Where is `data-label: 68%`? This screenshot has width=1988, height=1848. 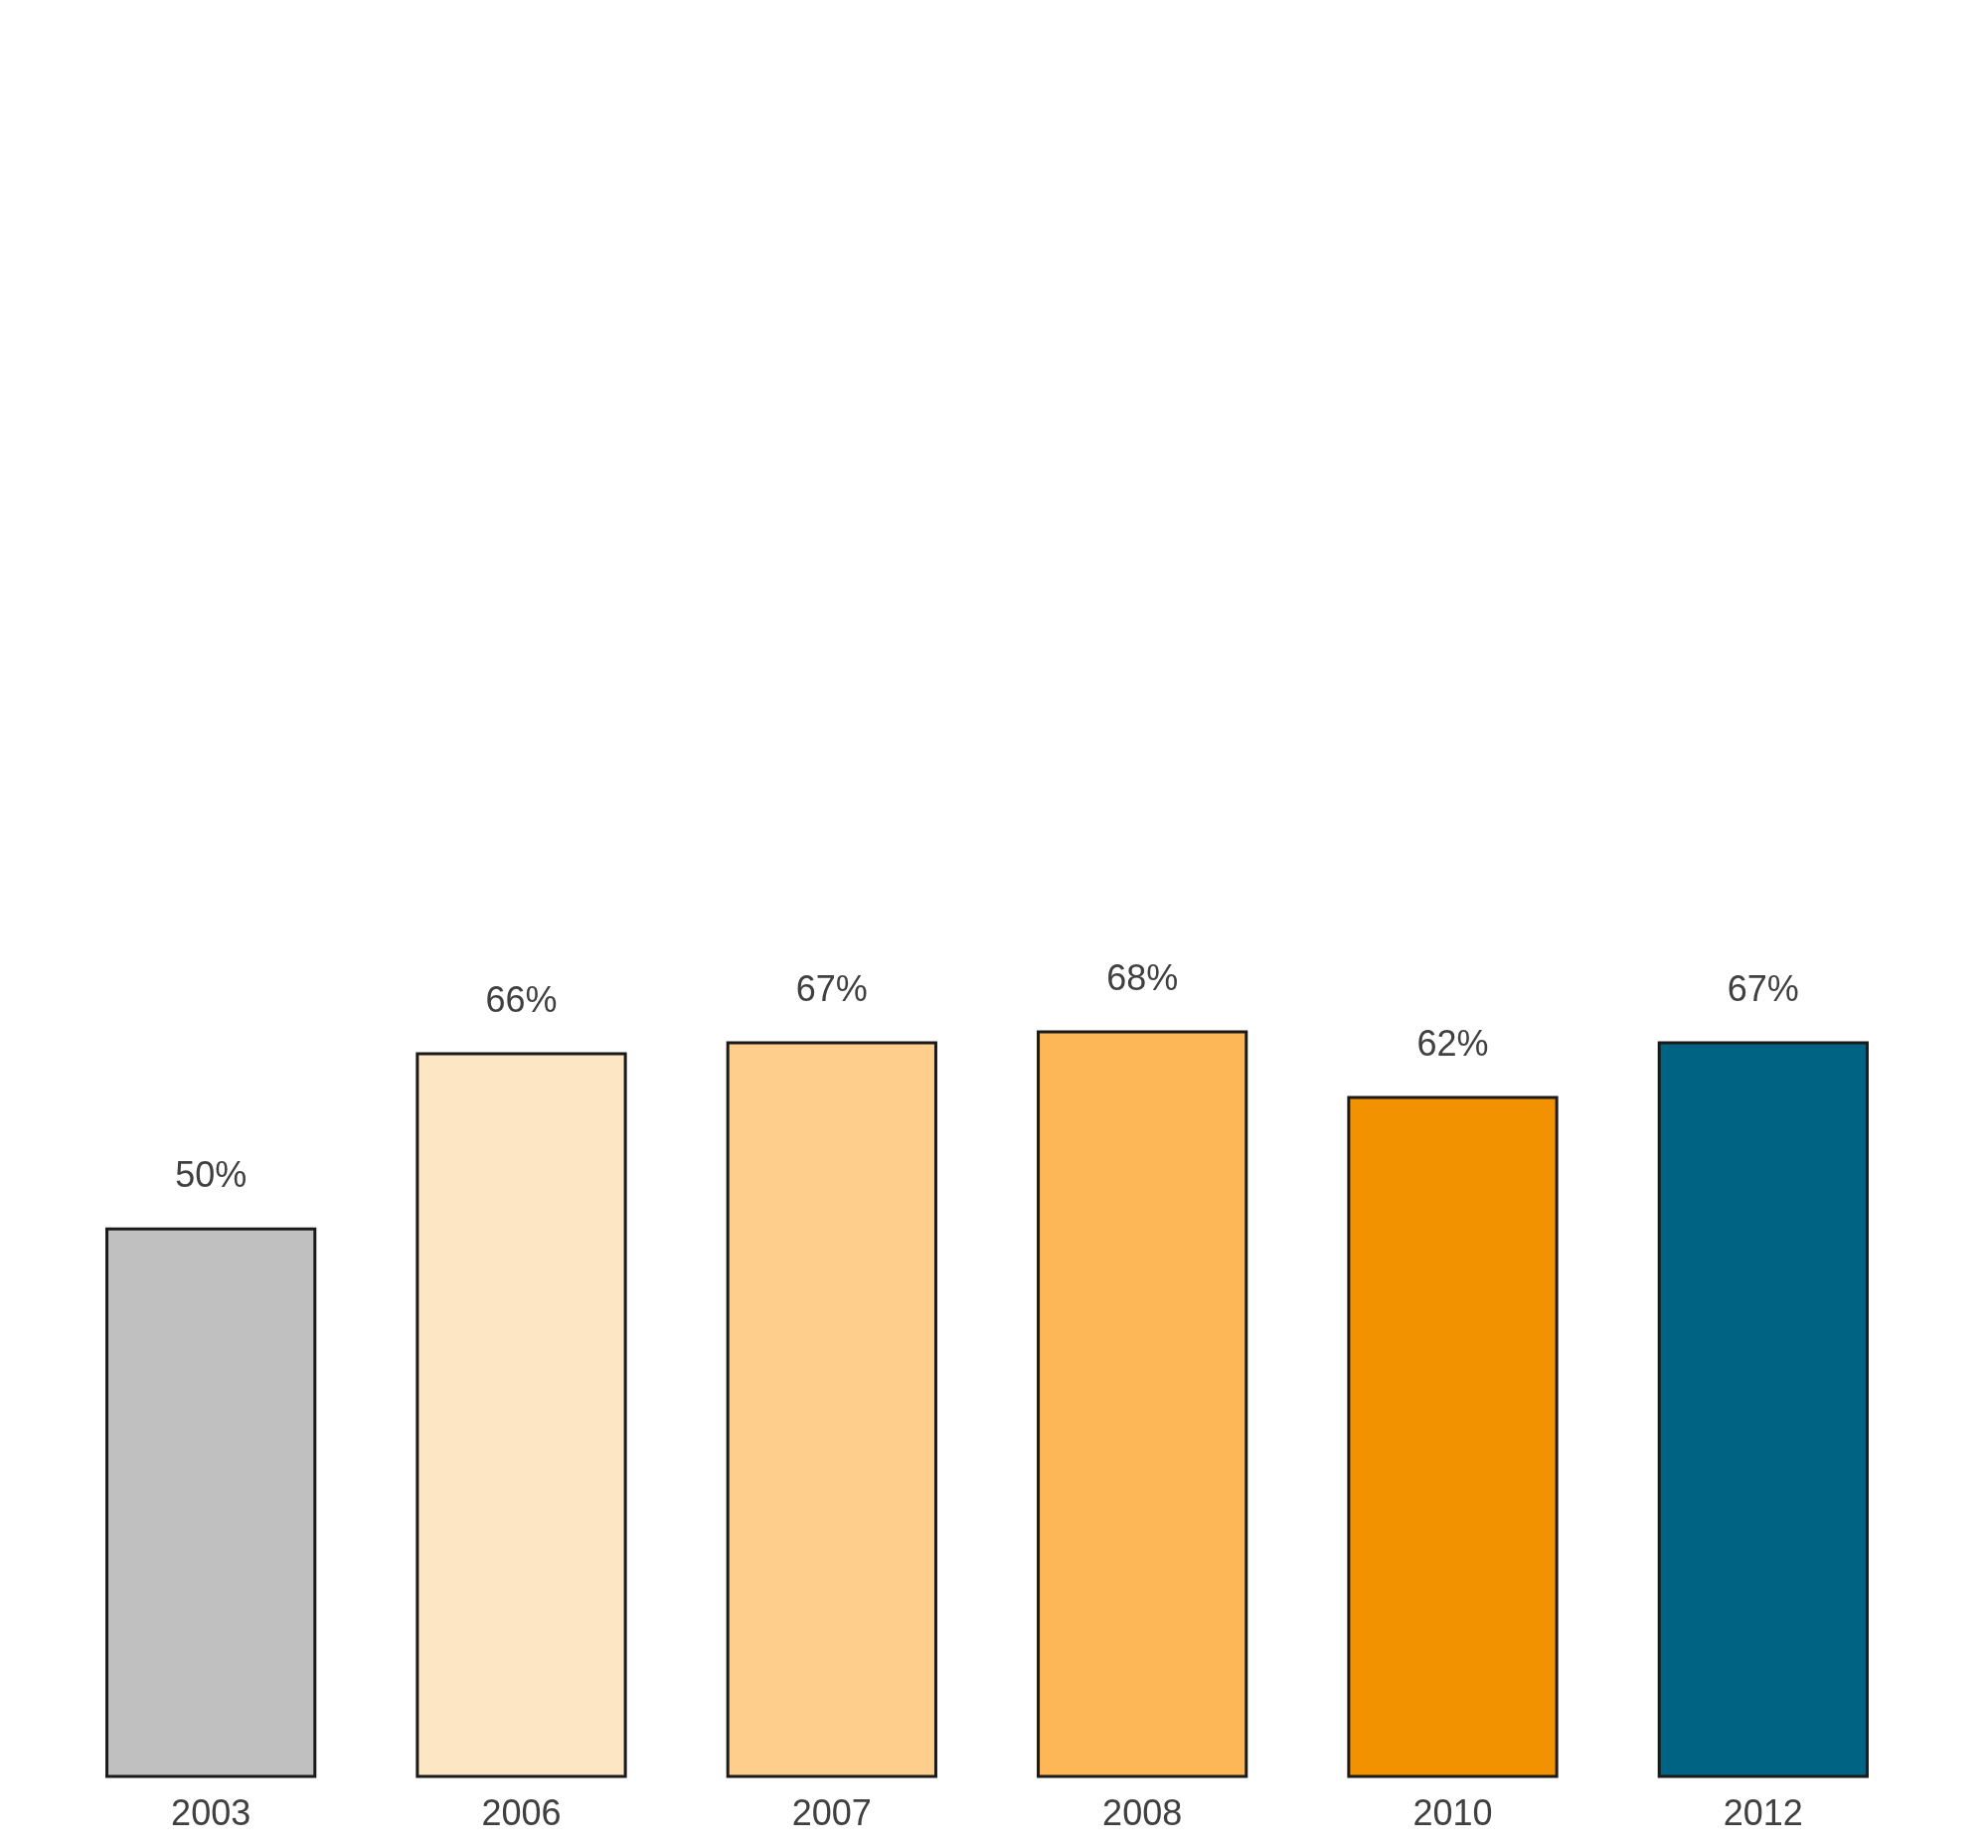
data-label: 68% is located at coordinates (1142, 977).